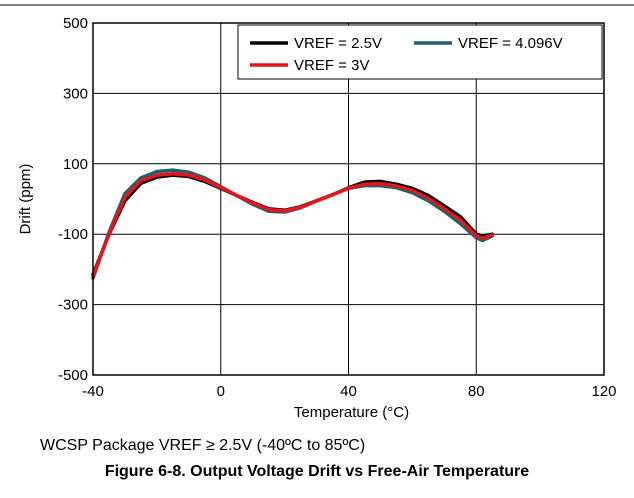 This screenshot has width=634, height=498. What do you see at coordinates (75, 93) in the screenshot?
I see `y-tick-label-300: 300` at bounding box center [75, 93].